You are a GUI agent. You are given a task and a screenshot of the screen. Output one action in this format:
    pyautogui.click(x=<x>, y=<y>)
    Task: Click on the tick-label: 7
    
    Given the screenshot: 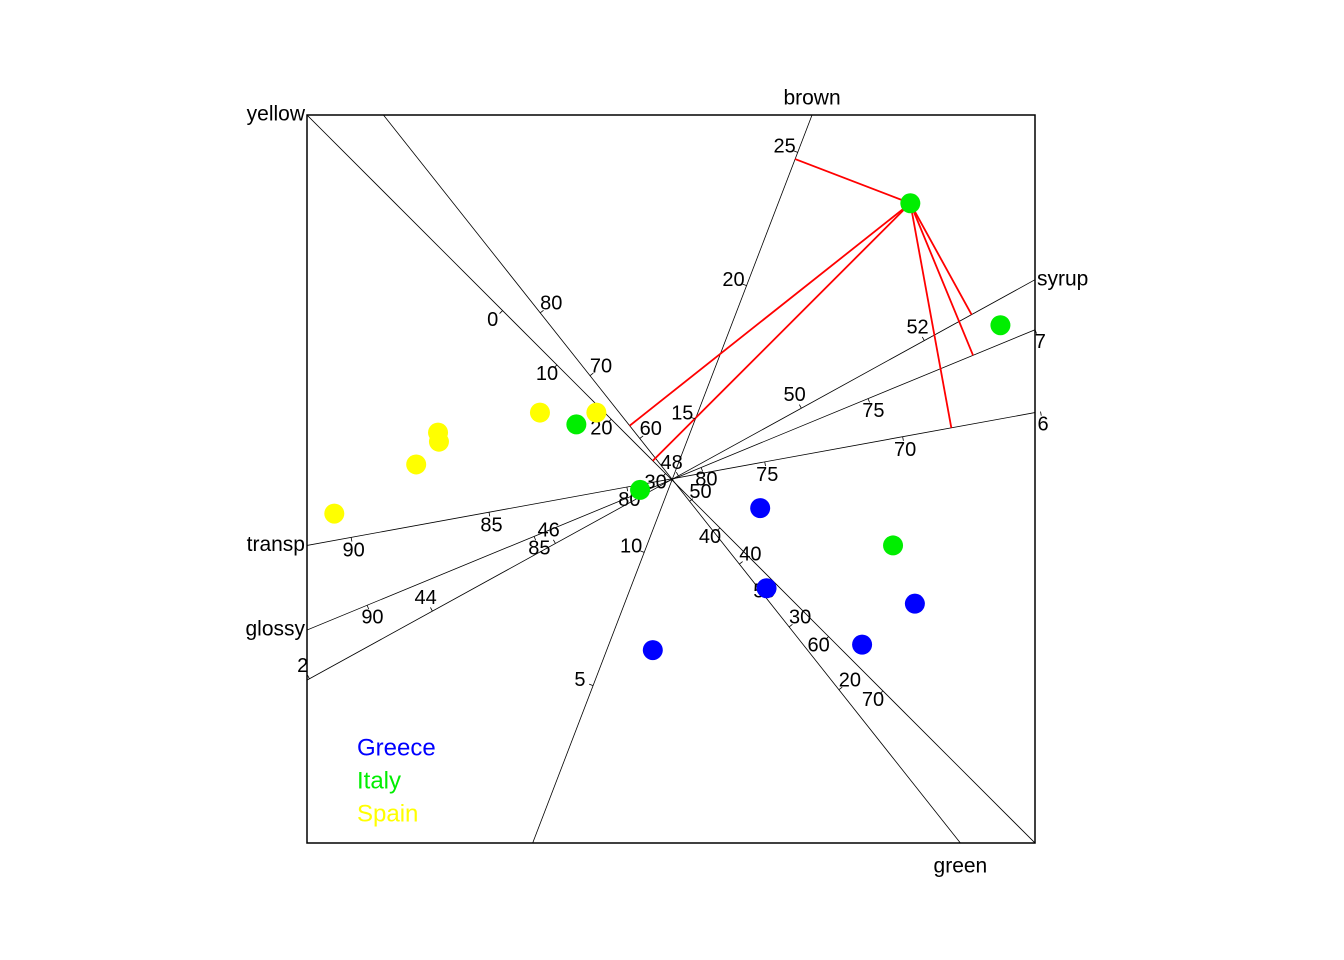 What is the action you would take?
    pyautogui.click(x=1040, y=342)
    